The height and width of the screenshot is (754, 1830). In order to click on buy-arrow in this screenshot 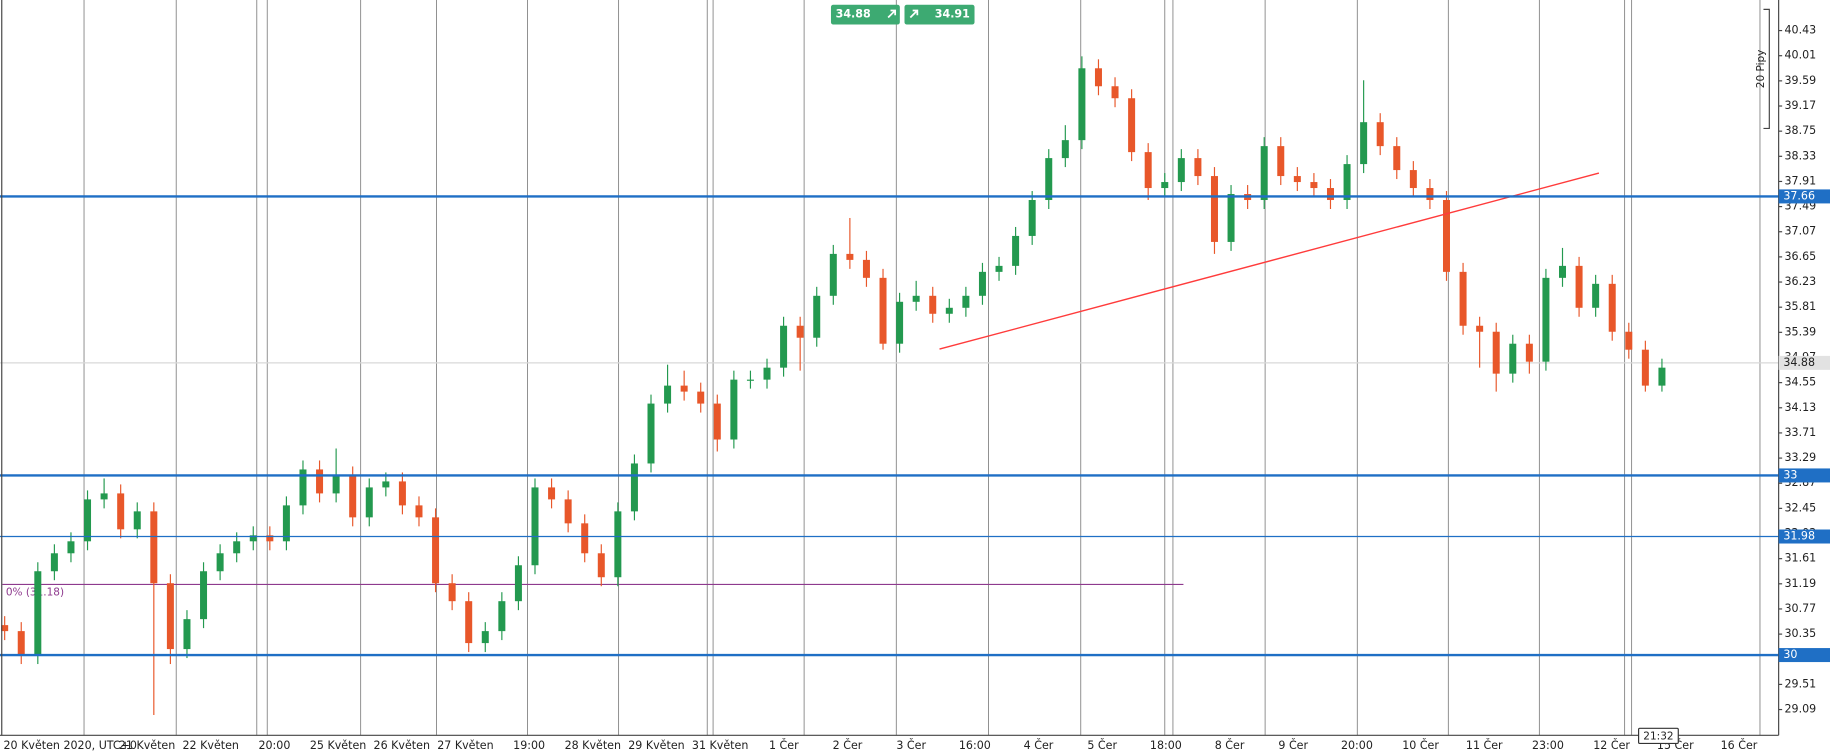, I will do `click(914, 14)`.